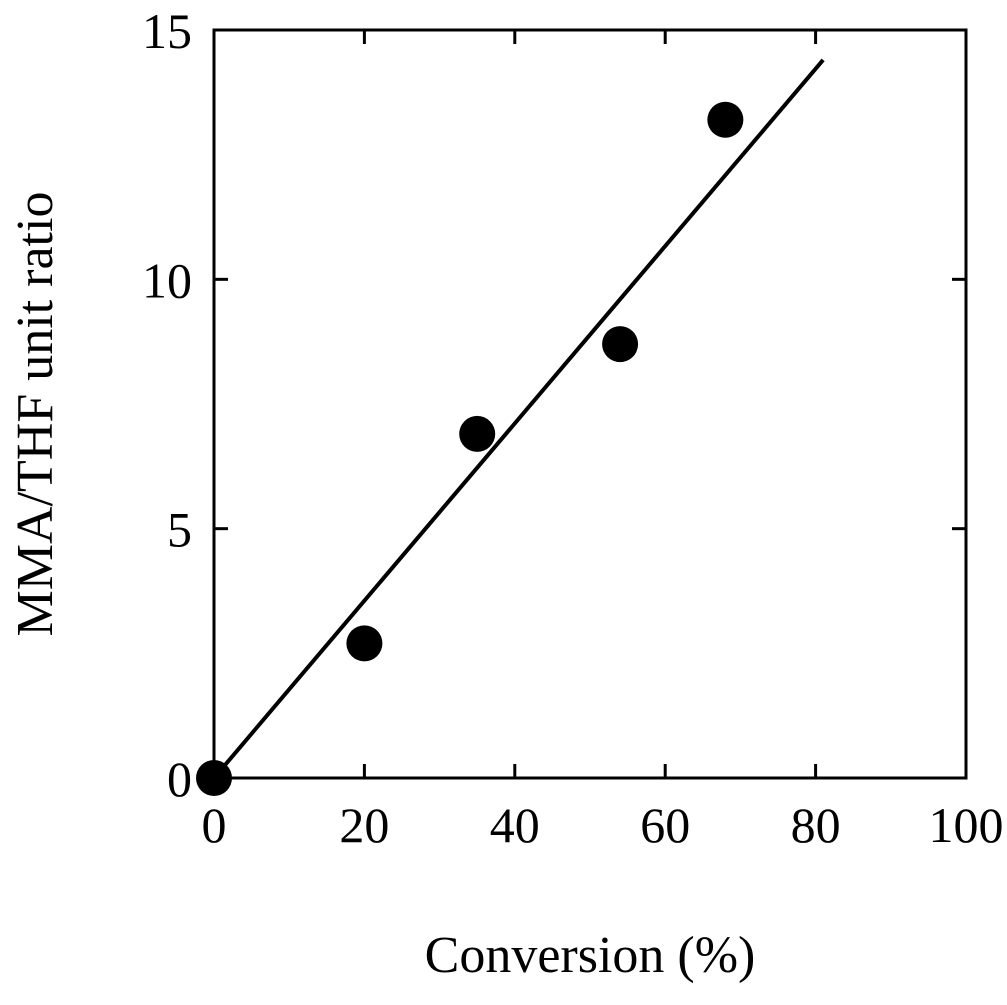 The image size is (1007, 1005). I want to click on x-tick-label: 0, so click(214, 825).